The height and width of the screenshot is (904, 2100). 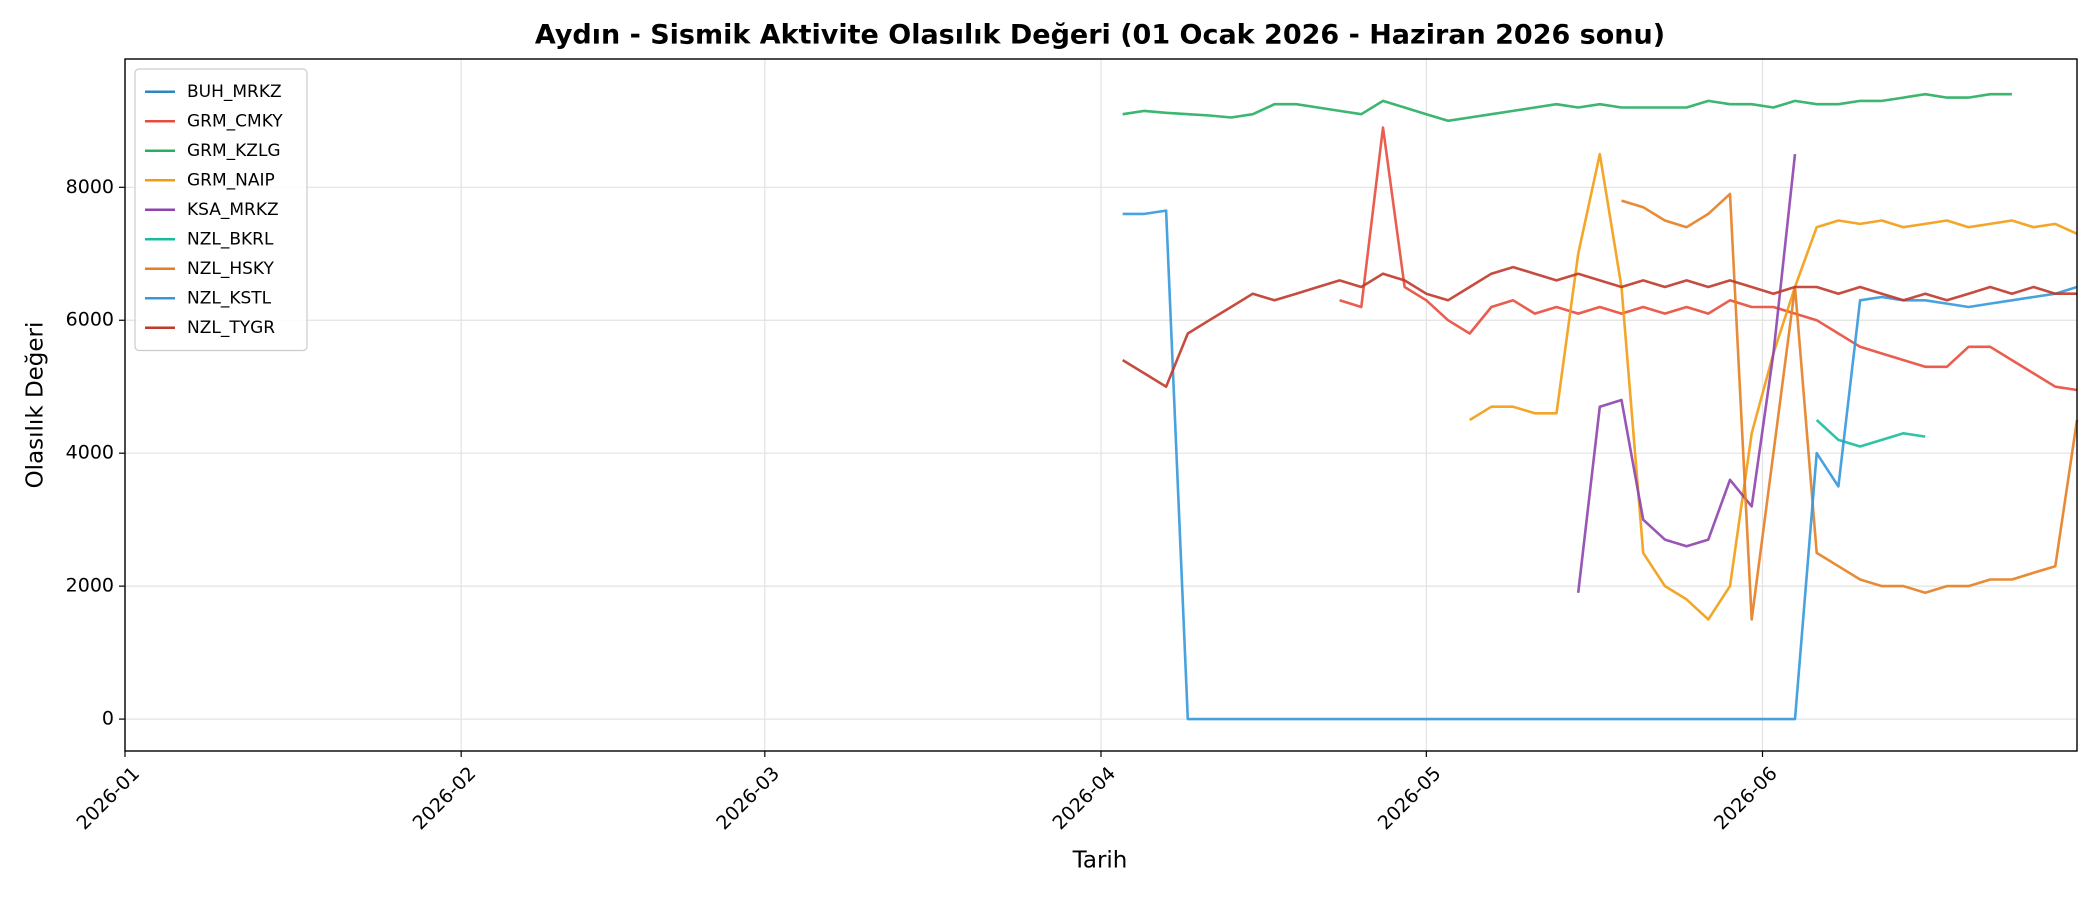 I want to click on legend-box, so click(x=221, y=210).